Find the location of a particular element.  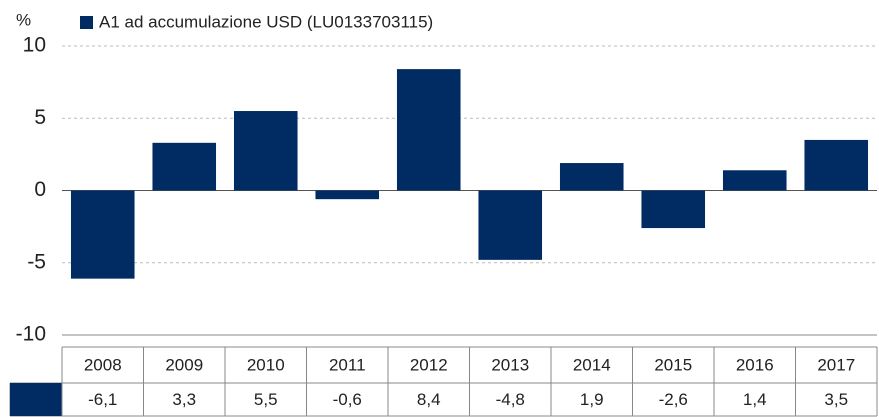

legend-label: A1 ad accumulazione USD (LU0133703115) is located at coordinates (266, 21).